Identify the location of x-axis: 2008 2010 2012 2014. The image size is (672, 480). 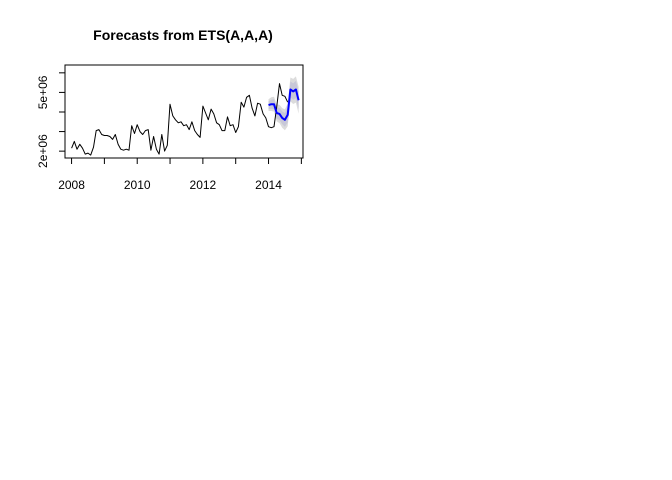
(180, 174).